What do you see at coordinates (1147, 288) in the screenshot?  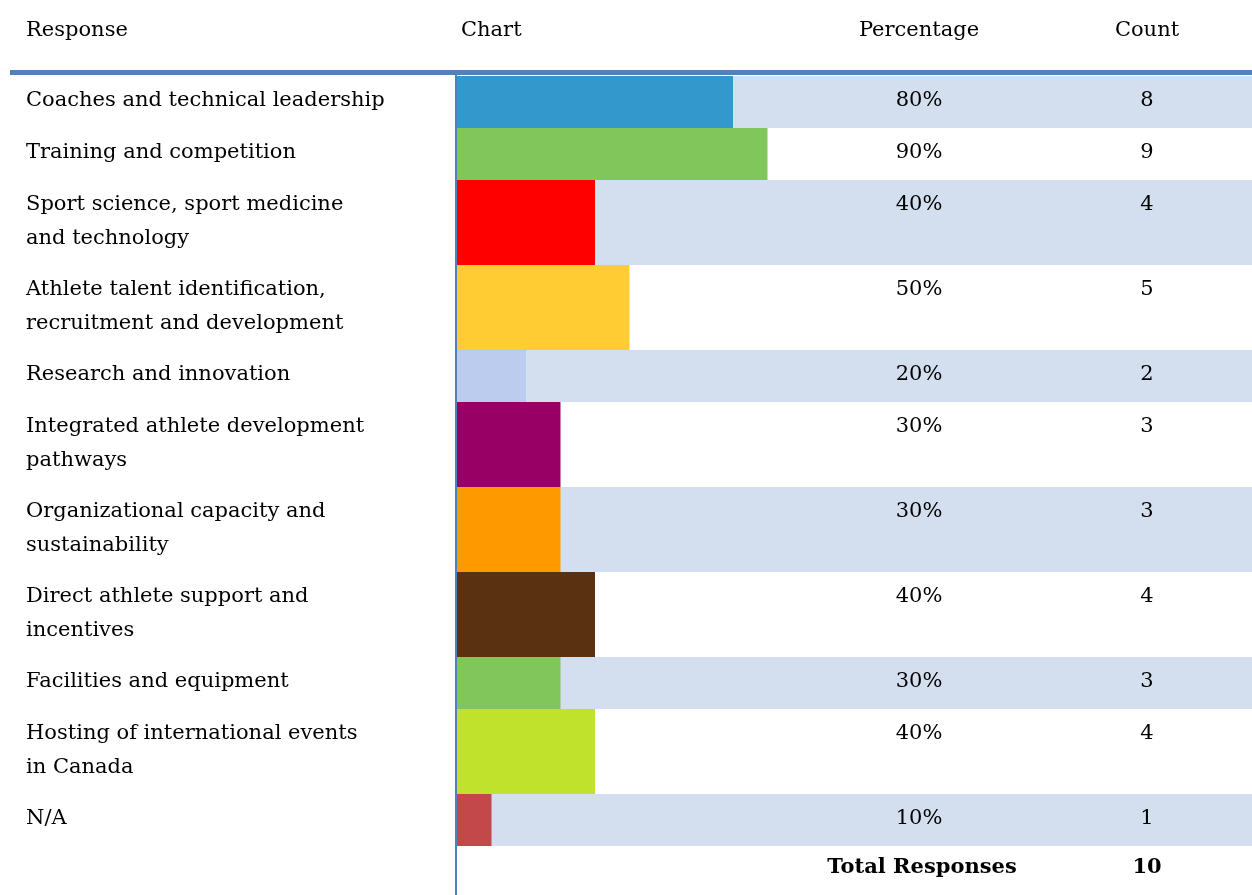 I see `text: 5` at bounding box center [1147, 288].